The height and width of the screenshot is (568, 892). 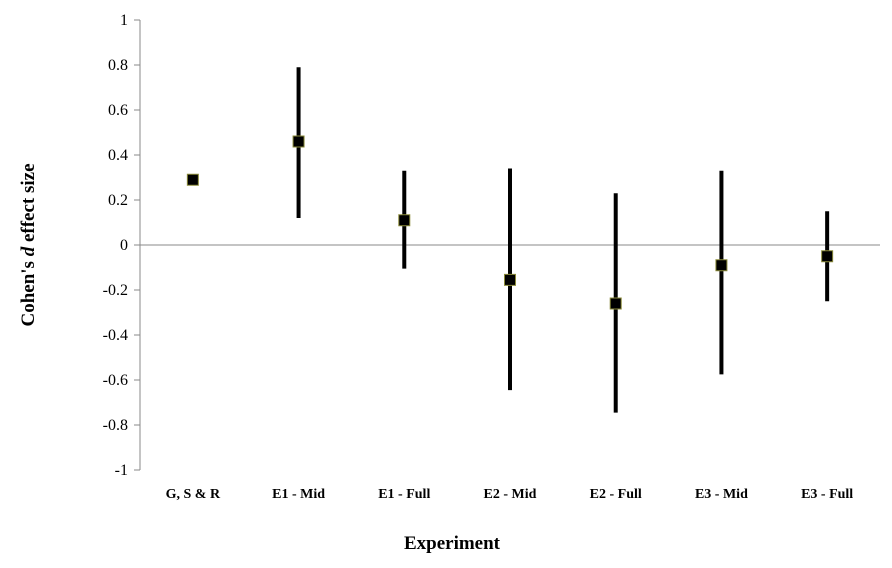 What do you see at coordinates (115, 290) in the screenshot?
I see `y-tick-label: -0.2` at bounding box center [115, 290].